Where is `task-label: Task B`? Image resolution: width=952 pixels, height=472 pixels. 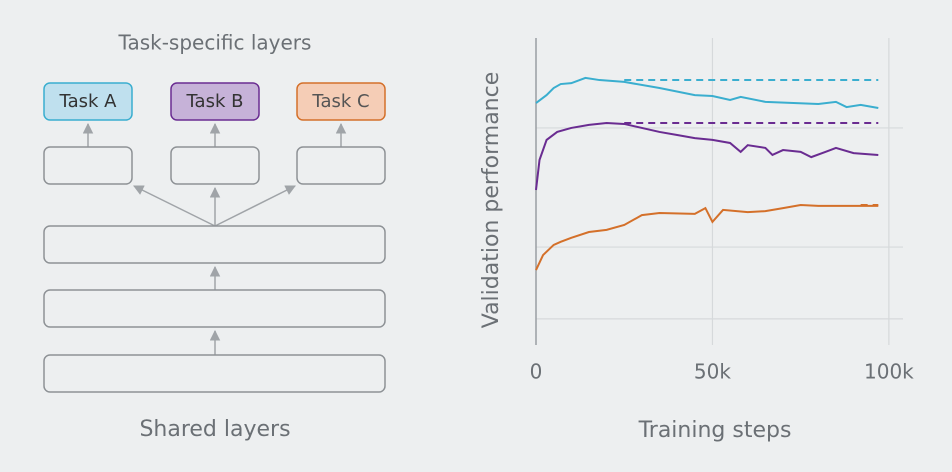
task-label: Task B is located at coordinates (215, 101).